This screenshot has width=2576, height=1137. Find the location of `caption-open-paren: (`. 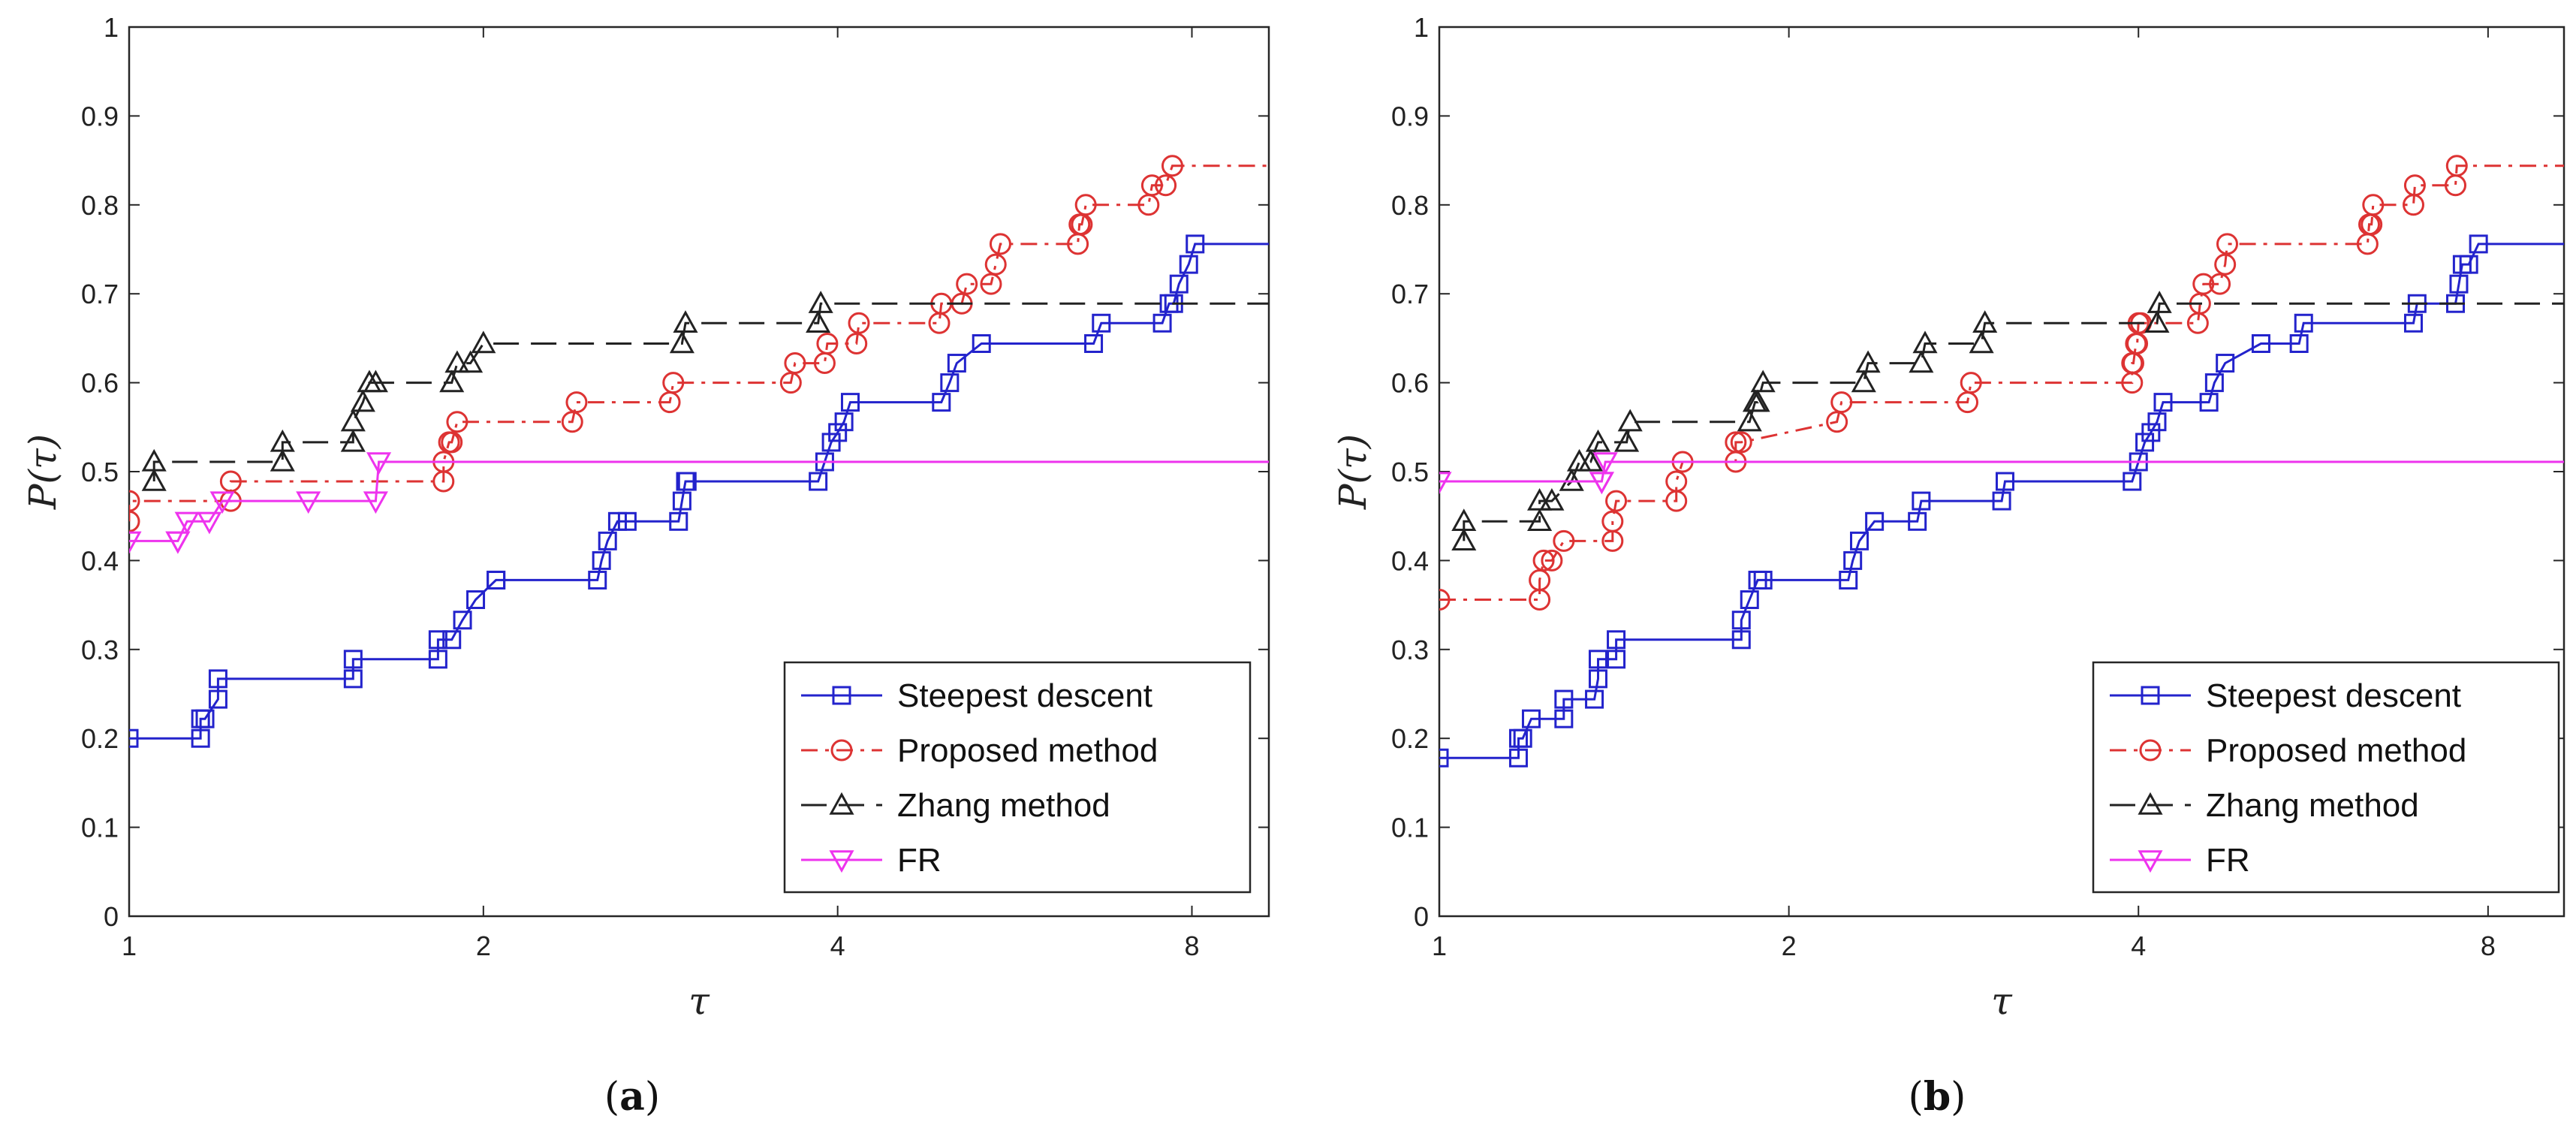

caption-open-paren: ( is located at coordinates (1917, 1097).